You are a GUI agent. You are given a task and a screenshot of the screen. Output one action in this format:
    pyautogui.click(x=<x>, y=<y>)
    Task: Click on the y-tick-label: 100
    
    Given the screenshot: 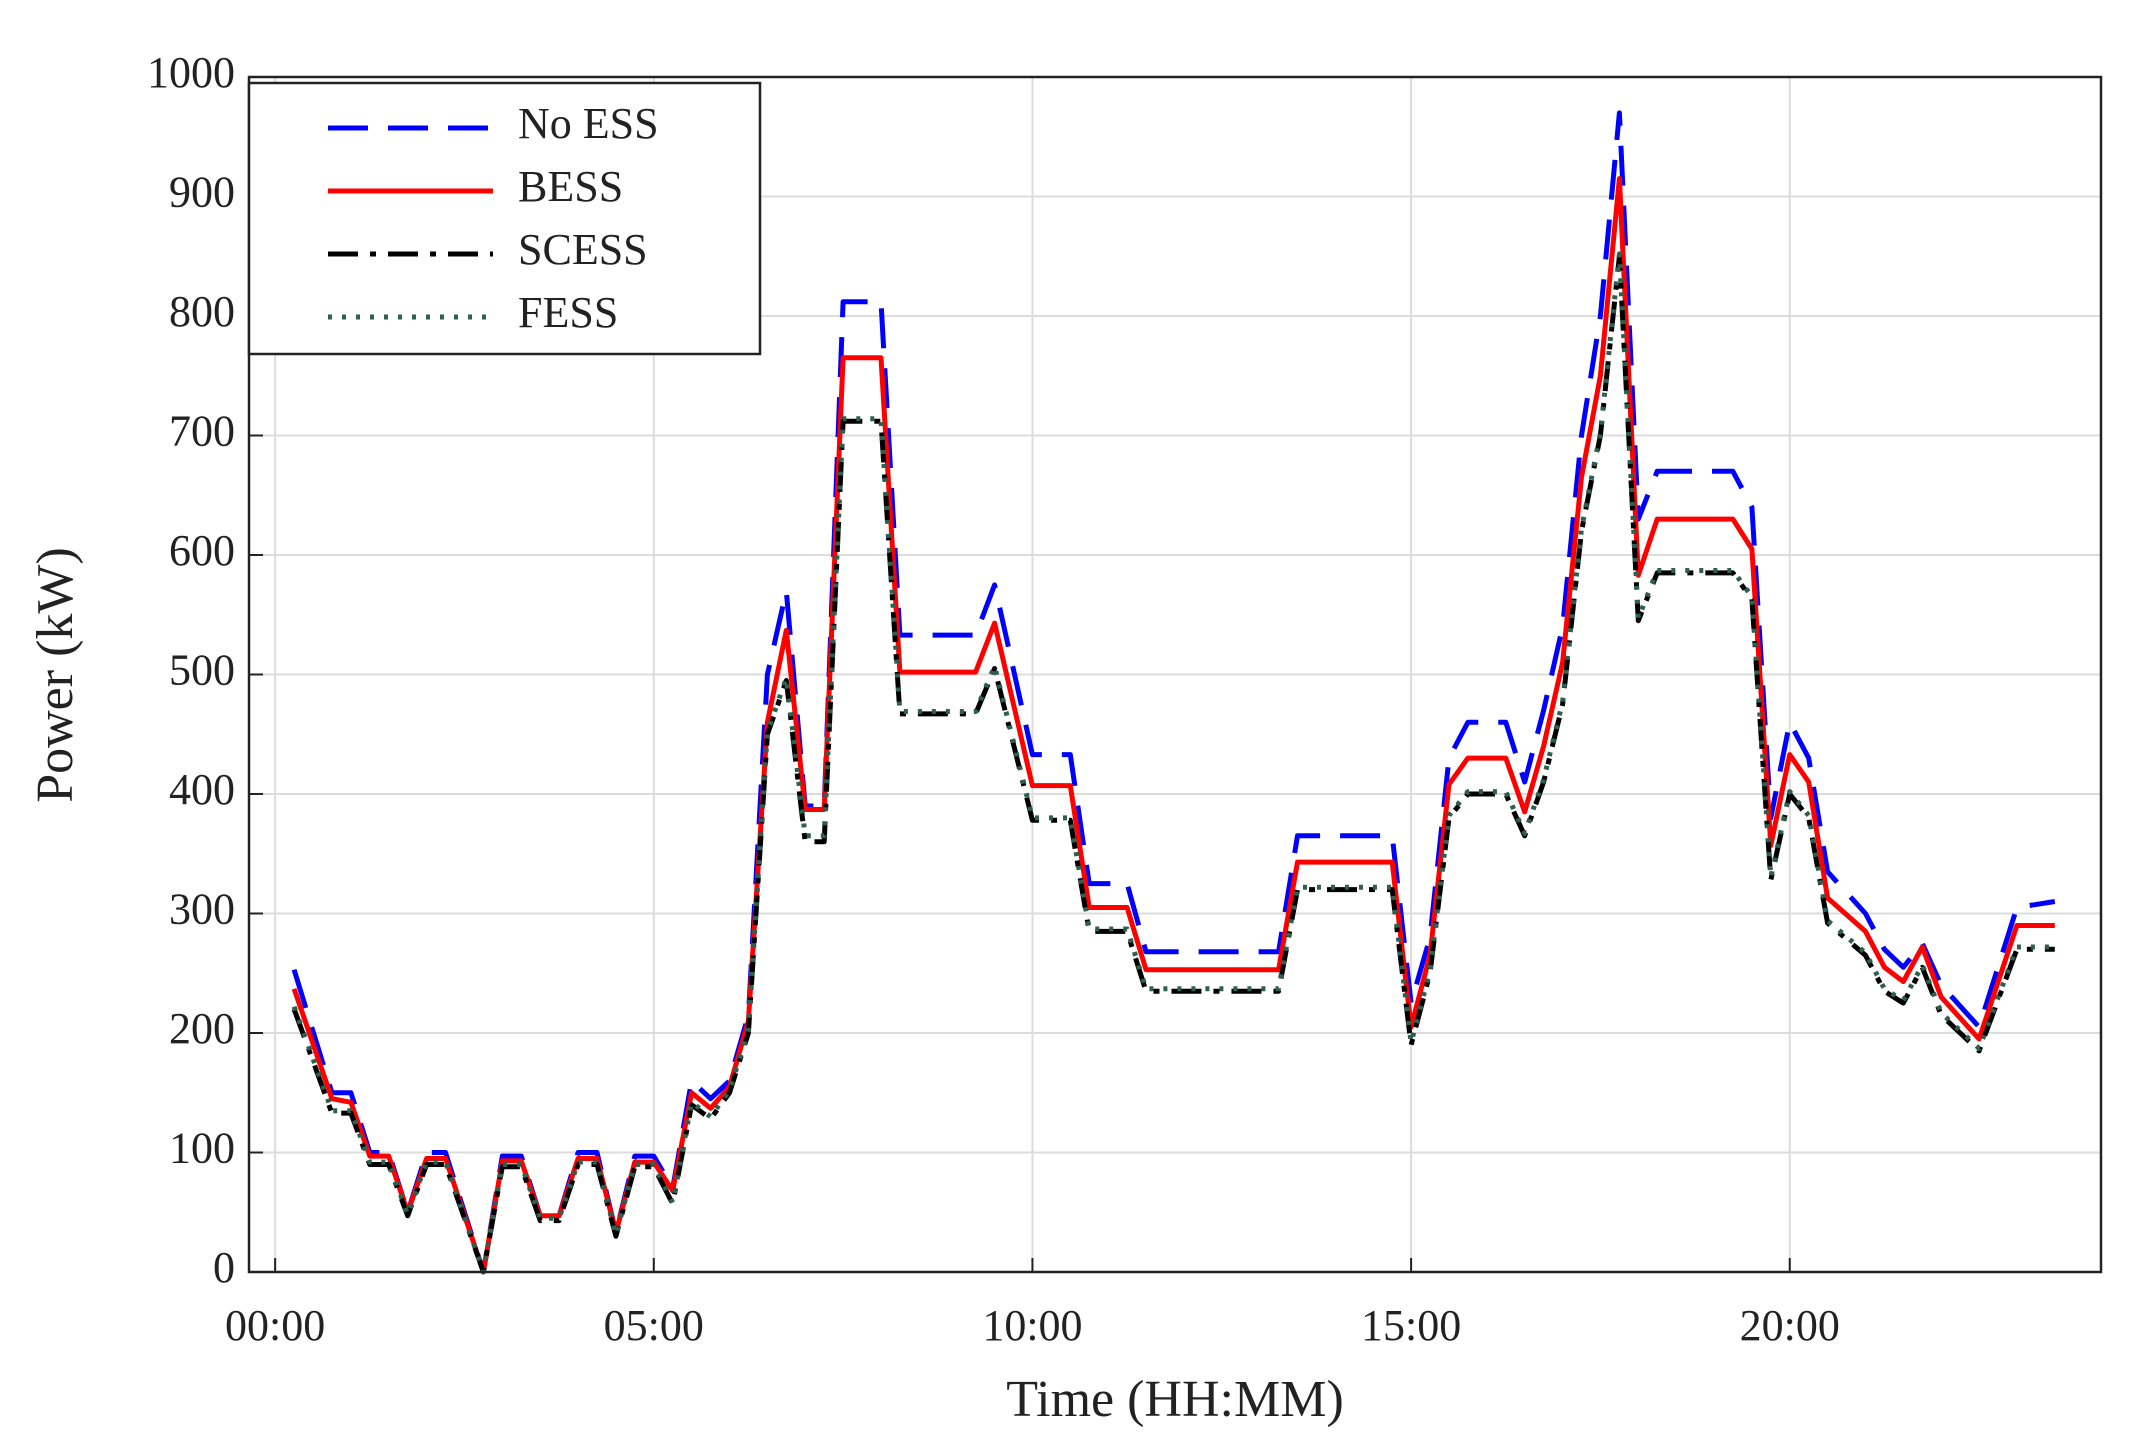 What is the action you would take?
    pyautogui.click(x=202, y=1148)
    